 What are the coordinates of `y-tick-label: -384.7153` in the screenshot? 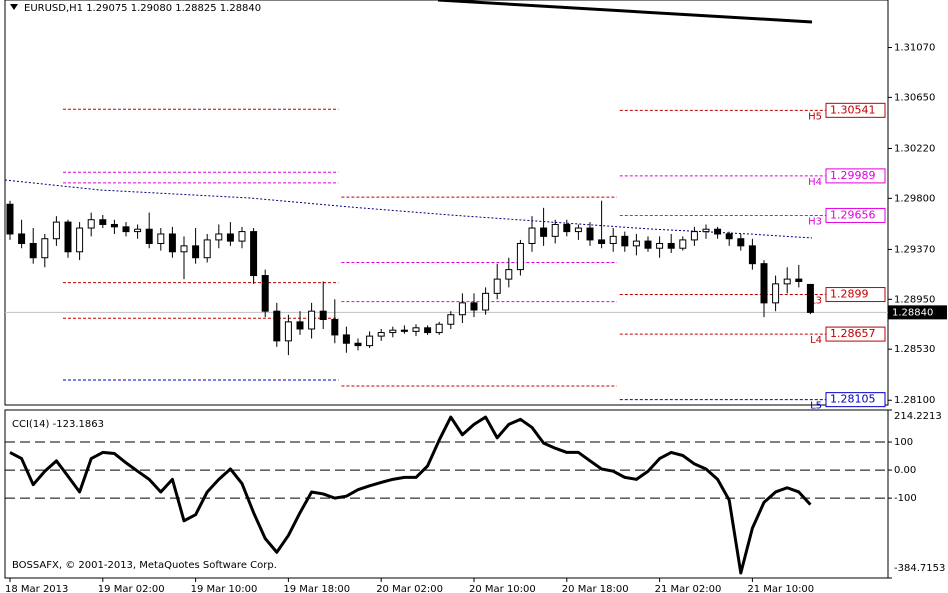 It's located at (919, 568).